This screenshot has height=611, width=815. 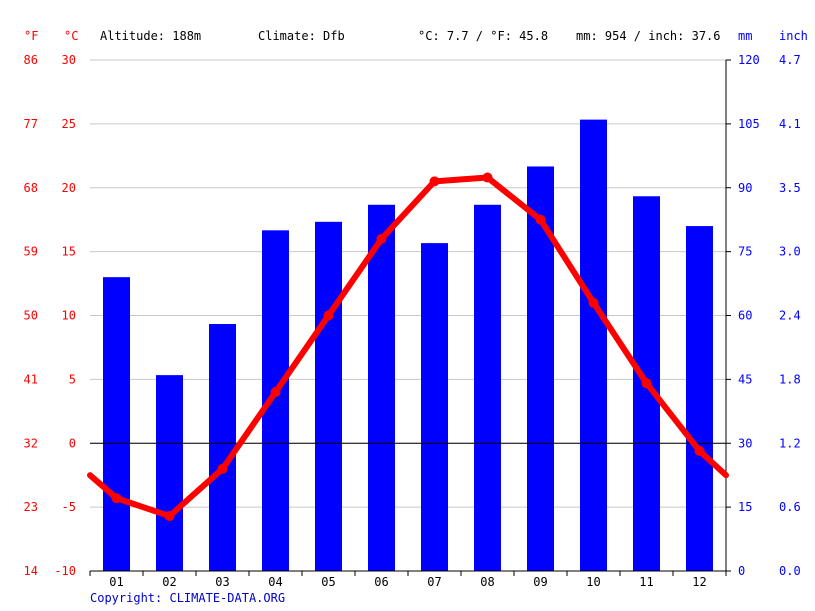 I want to click on tick-label-fahrenheit: 14, so click(x=31, y=571).